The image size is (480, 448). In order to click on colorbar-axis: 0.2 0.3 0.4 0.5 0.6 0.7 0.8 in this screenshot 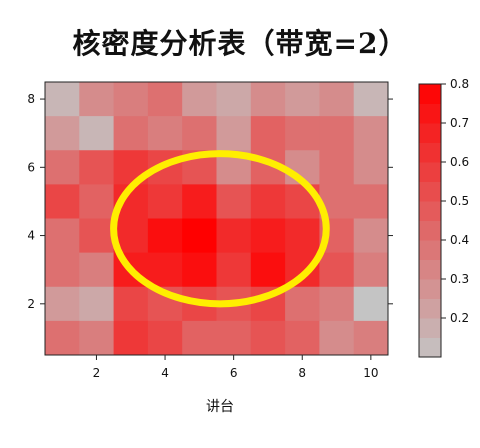, I will do `click(455, 201)`.